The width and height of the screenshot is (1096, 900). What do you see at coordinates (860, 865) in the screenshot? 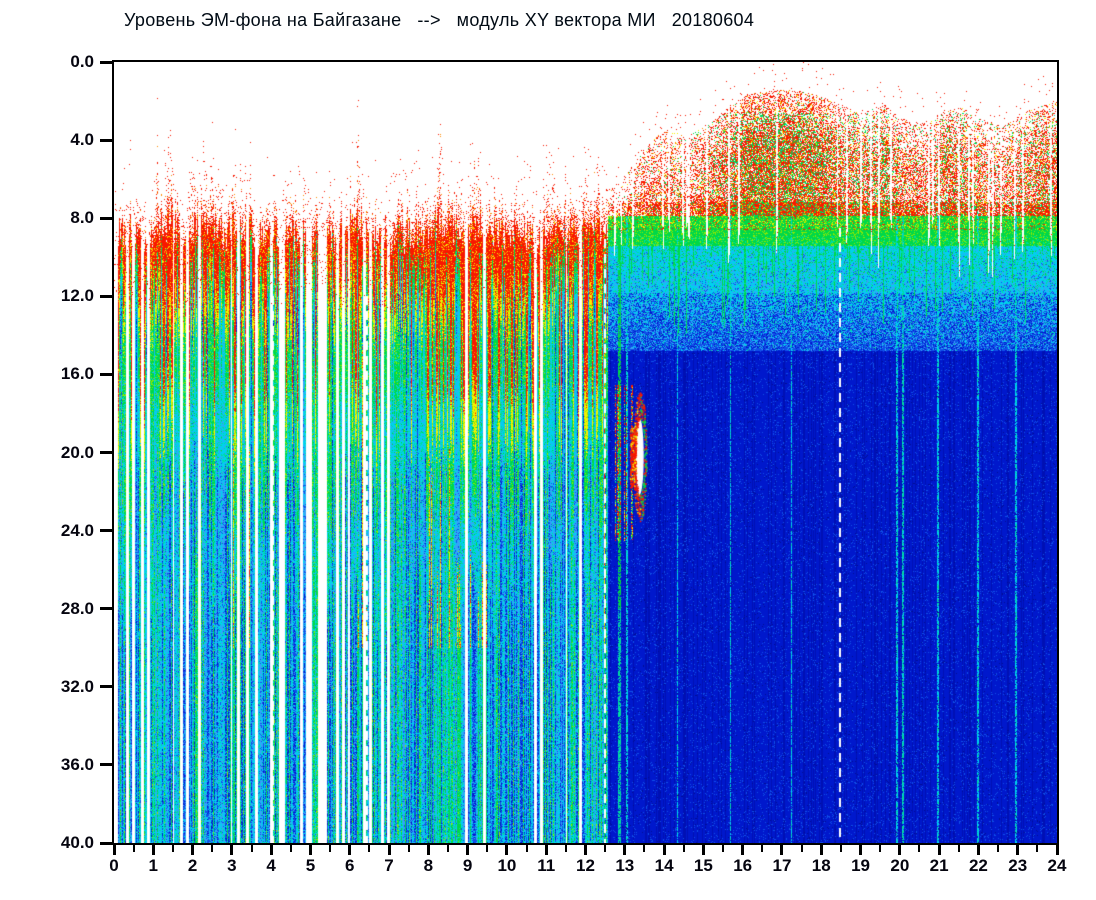
I see `x-tick-label: 19` at bounding box center [860, 865].